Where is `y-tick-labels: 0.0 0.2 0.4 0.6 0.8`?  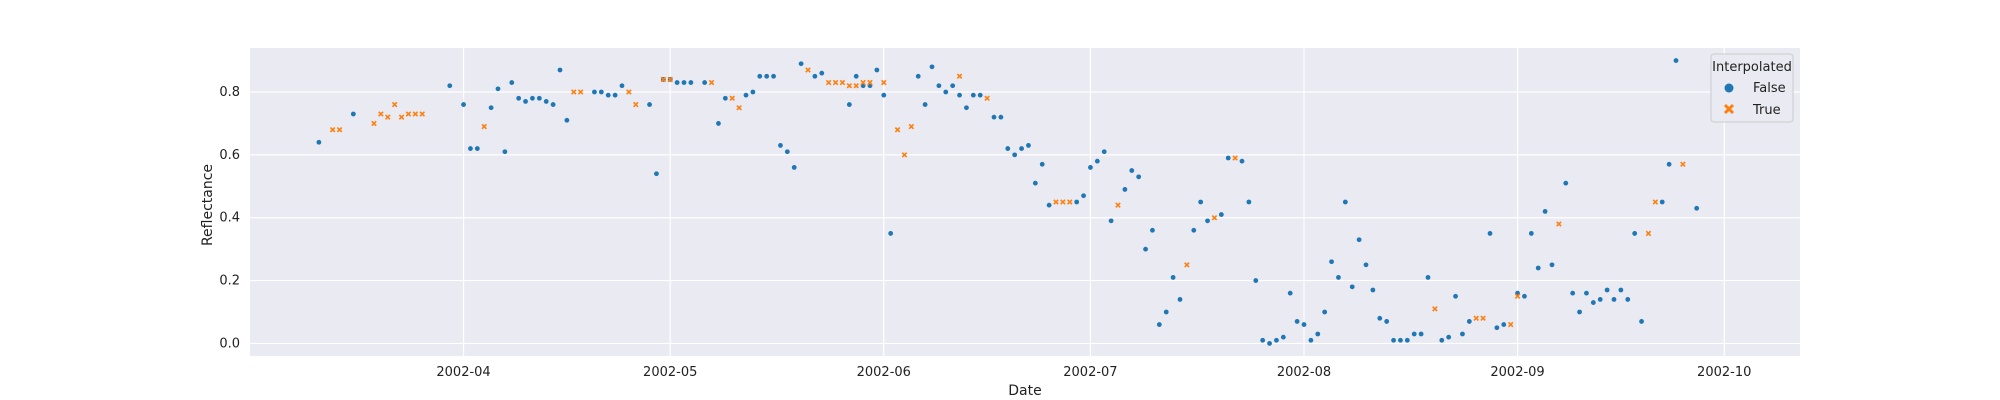
y-tick-labels: 0.0 0.2 0.4 0.6 0.8 is located at coordinates (229, 218).